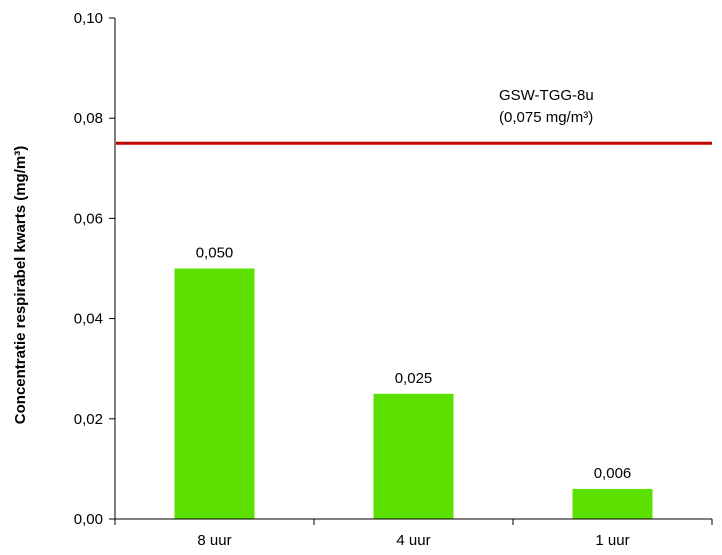  I want to click on reference-line-label: GSW-TGG-8u, so click(546, 95).